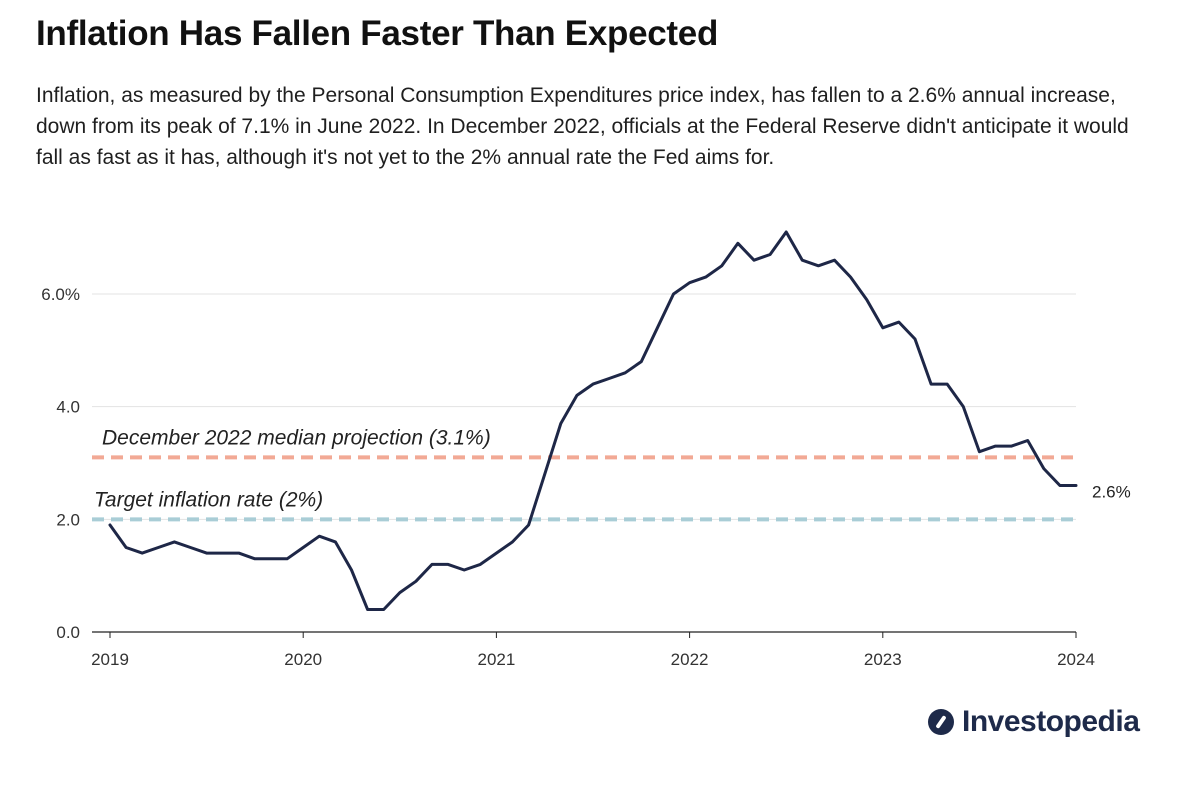  Describe the element at coordinates (68, 632) in the screenshot. I see `y-tick-label: 0.0` at that location.